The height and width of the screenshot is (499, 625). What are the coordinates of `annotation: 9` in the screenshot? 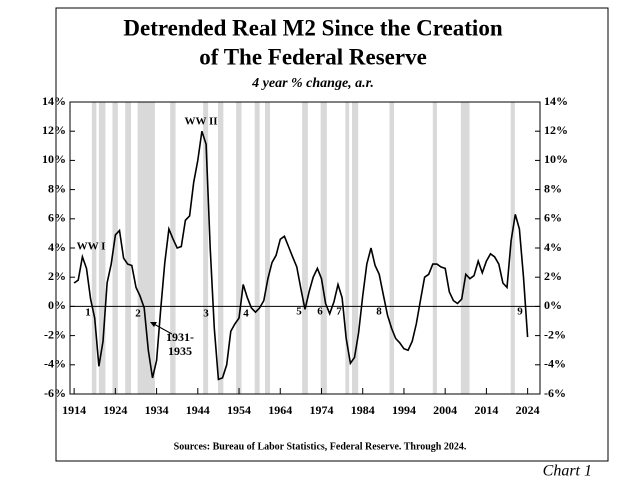 It's located at (520, 312).